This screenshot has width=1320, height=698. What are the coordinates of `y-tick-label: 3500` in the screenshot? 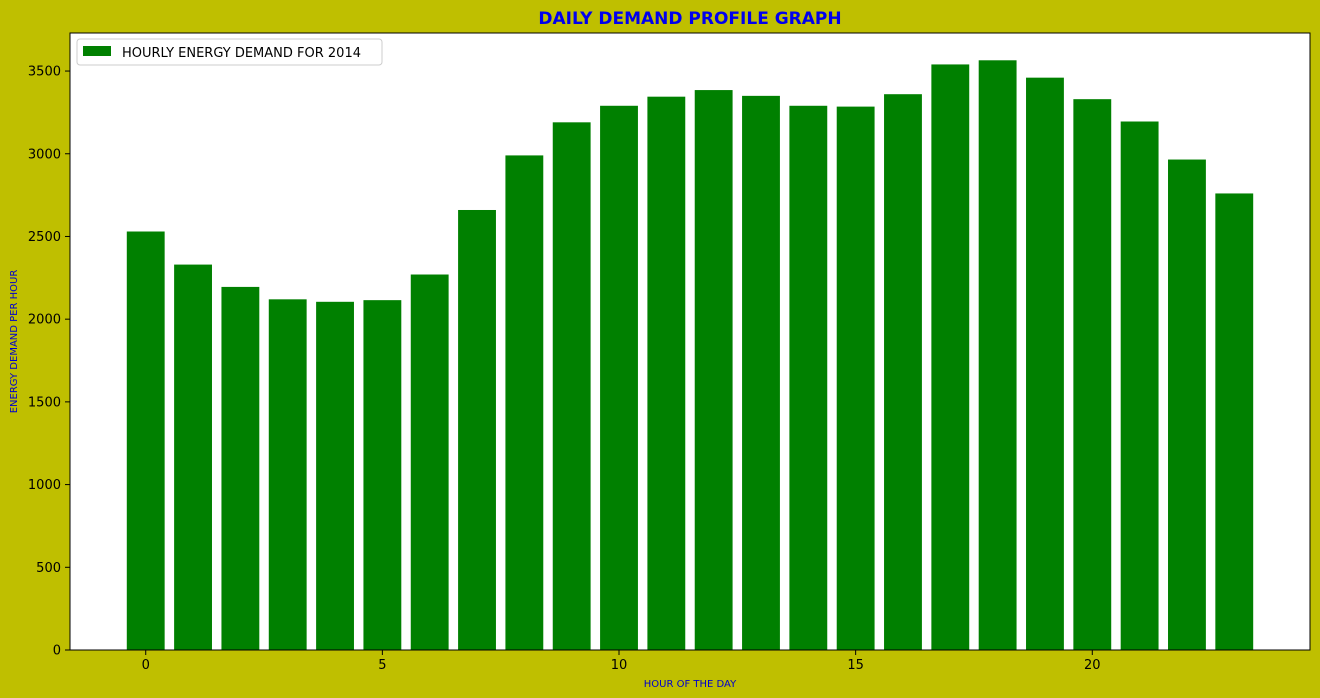 It's located at (44, 72).